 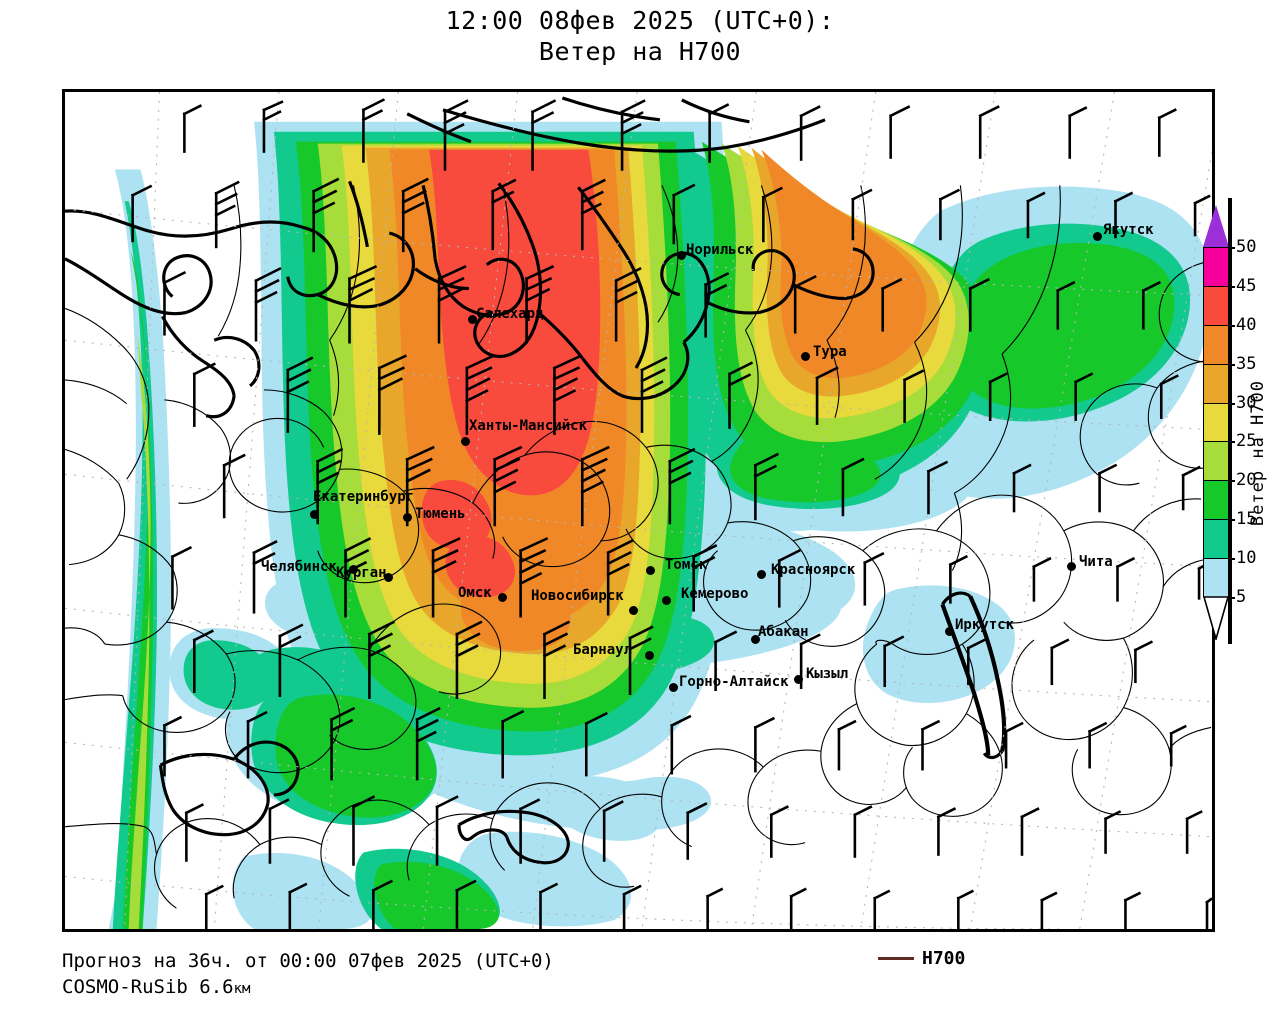 I want to click on city-name: Омск, so click(x=475, y=593).